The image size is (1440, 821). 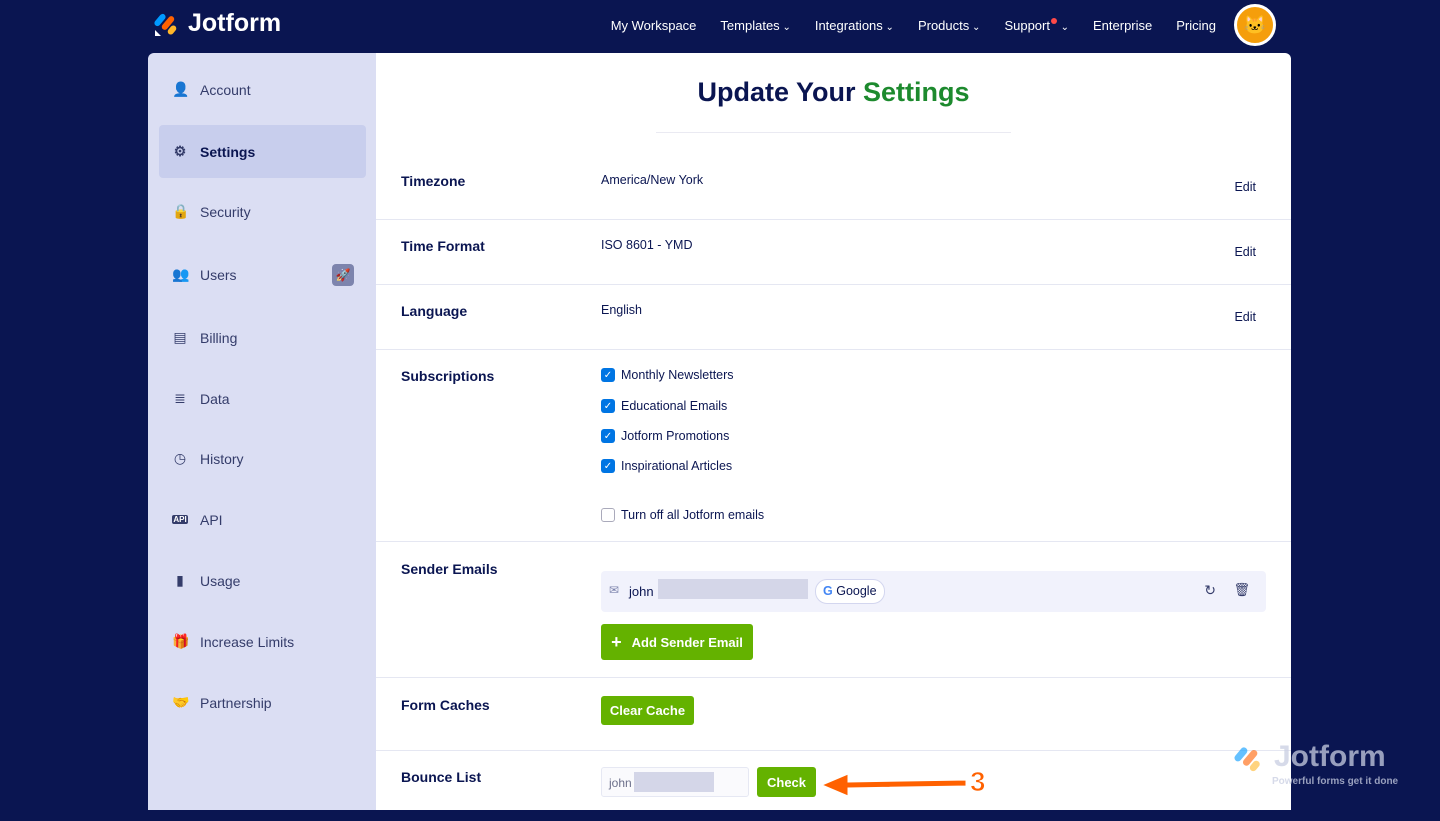 I want to click on sidebar-item-increase-limits: 🎁 Increase Limits, so click(x=262, y=641).